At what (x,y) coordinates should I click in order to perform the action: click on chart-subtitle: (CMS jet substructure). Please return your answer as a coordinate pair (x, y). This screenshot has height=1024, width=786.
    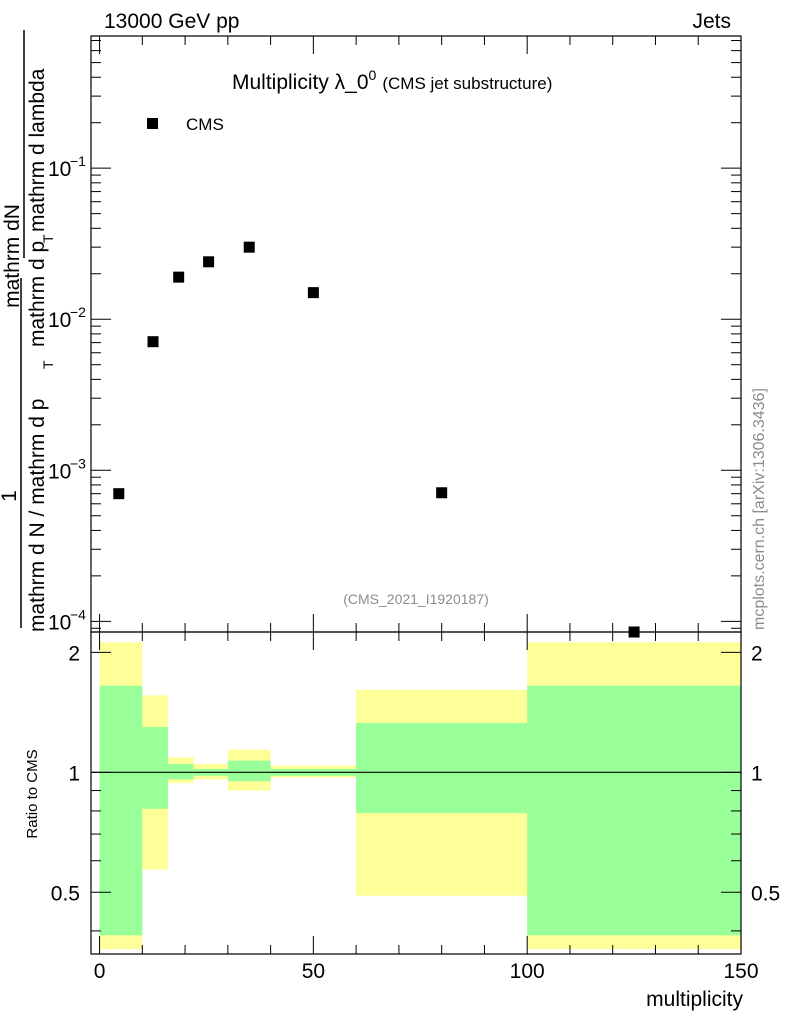
    Looking at the image, I should click on (467, 83).